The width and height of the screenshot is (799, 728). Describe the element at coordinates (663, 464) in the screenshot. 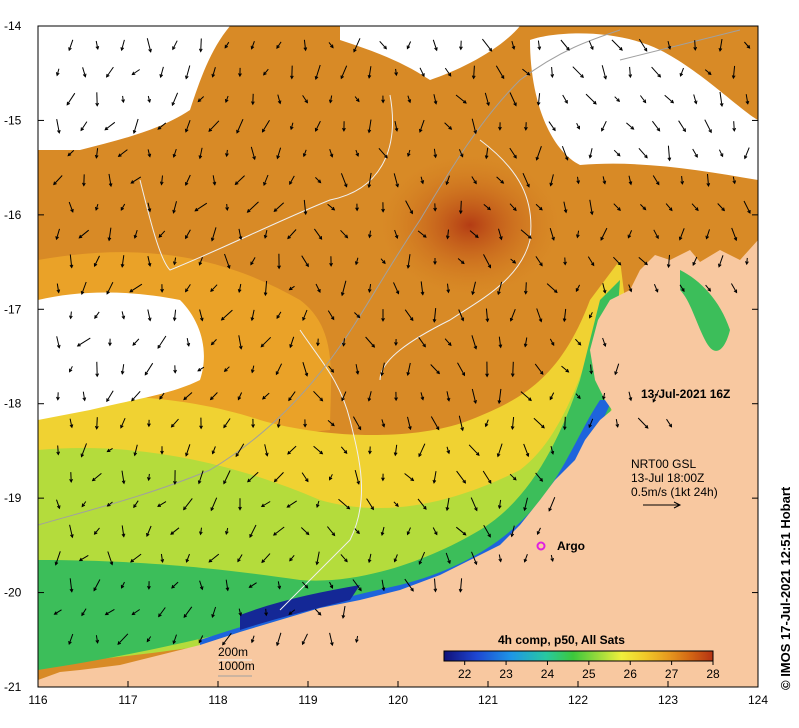

I see `current-label-1: NRT00 GSL` at that location.